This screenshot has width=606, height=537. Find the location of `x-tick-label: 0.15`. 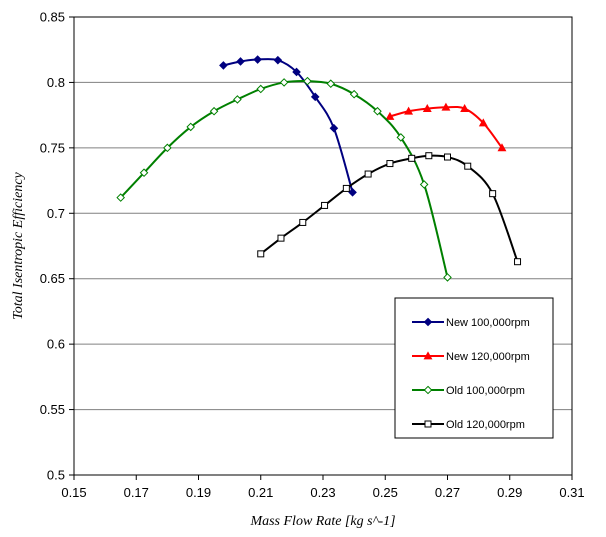

x-tick-label: 0.15 is located at coordinates (73, 492).